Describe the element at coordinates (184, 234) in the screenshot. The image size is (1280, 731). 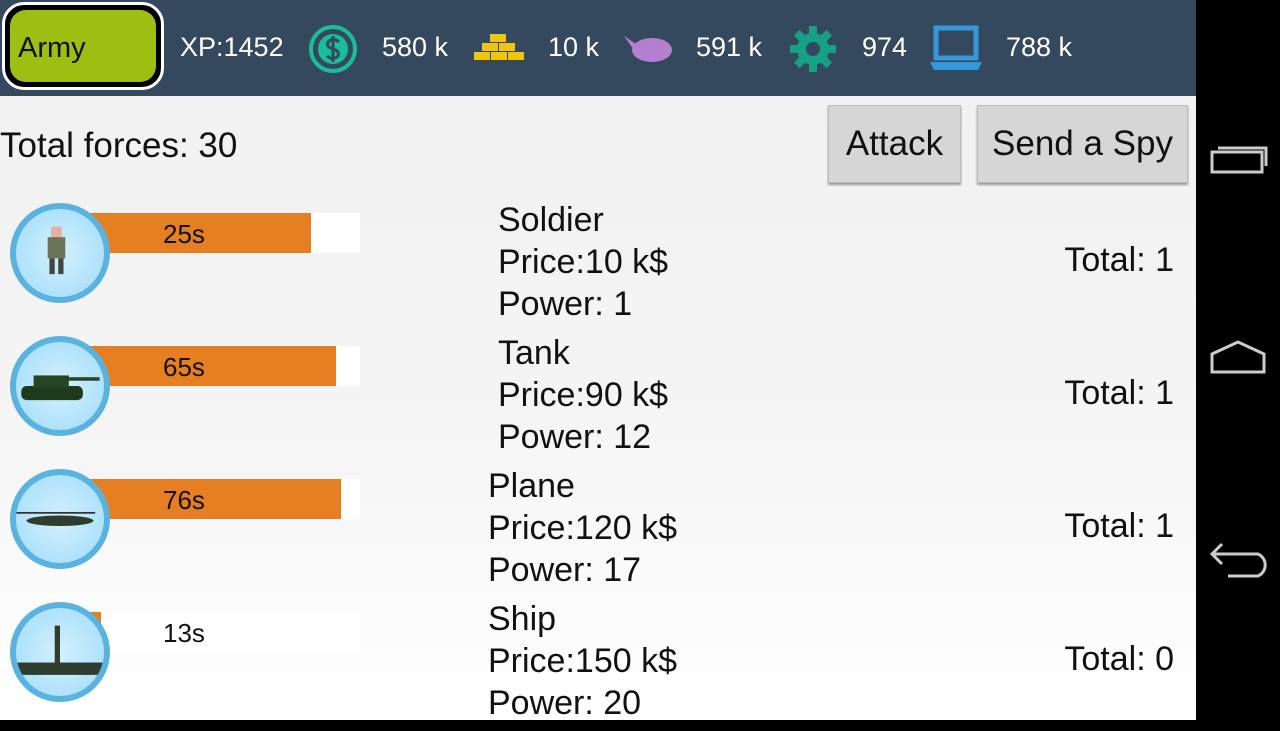
I see `training-timer: 25s` at that location.